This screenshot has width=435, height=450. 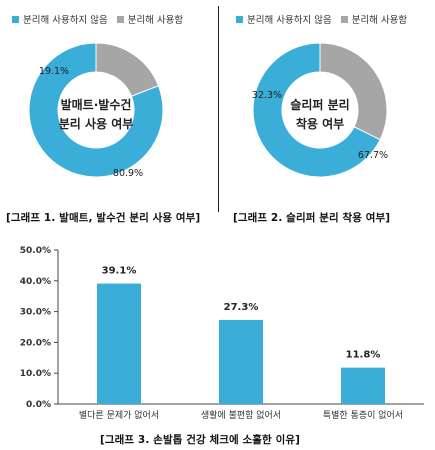 What do you see at coordinates (54, 71) in the screenshot?
I see `donut1-label-separate: 19.1%` at bounding box center [54, 71].